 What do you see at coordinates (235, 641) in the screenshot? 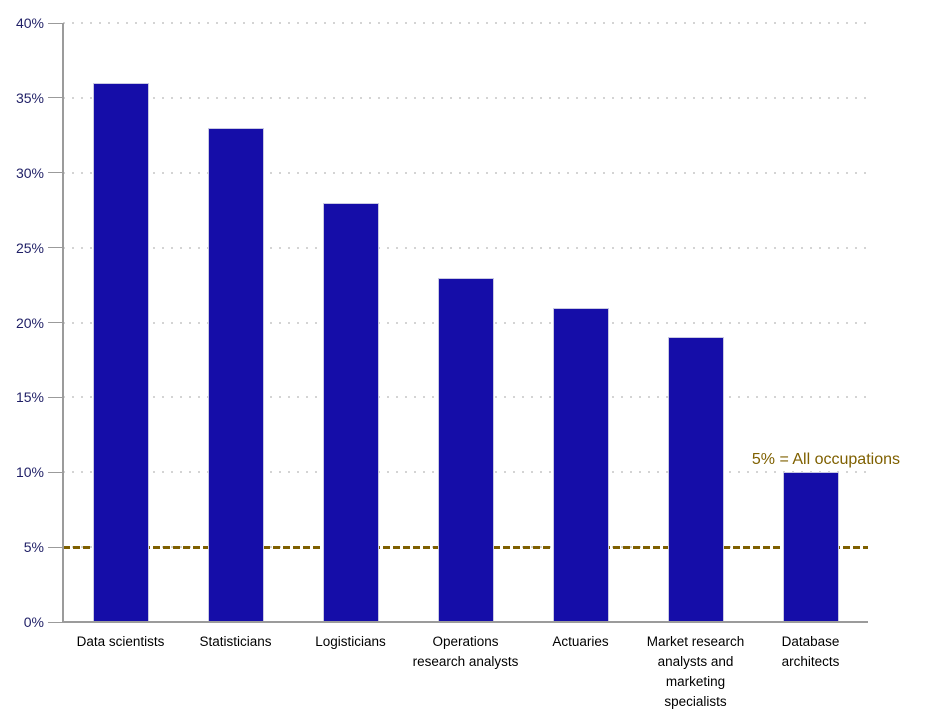
I see `x-axis-label: Statisticians` at bounding box center [235, 641].